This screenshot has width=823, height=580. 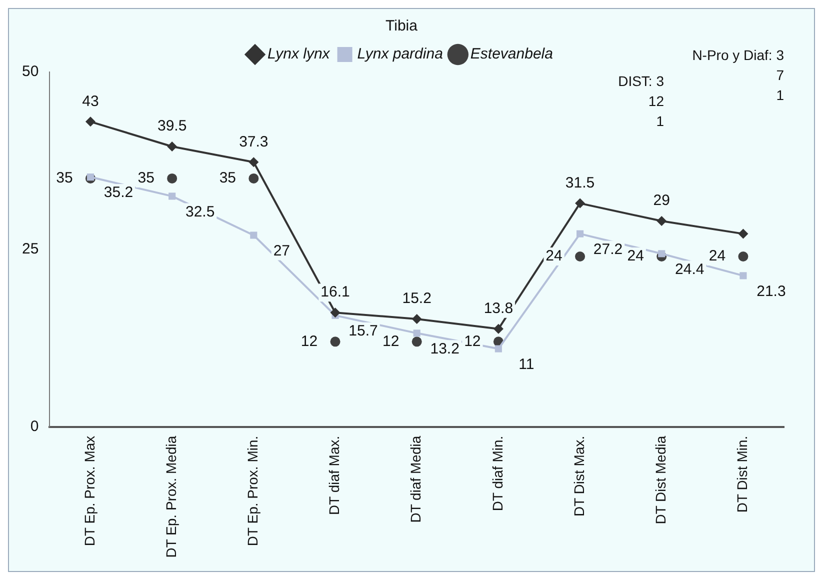 What do you see at coordinates (445, 349) in the screenshot?
I see `data-label: 13.2` at bounding box center [445, 349].